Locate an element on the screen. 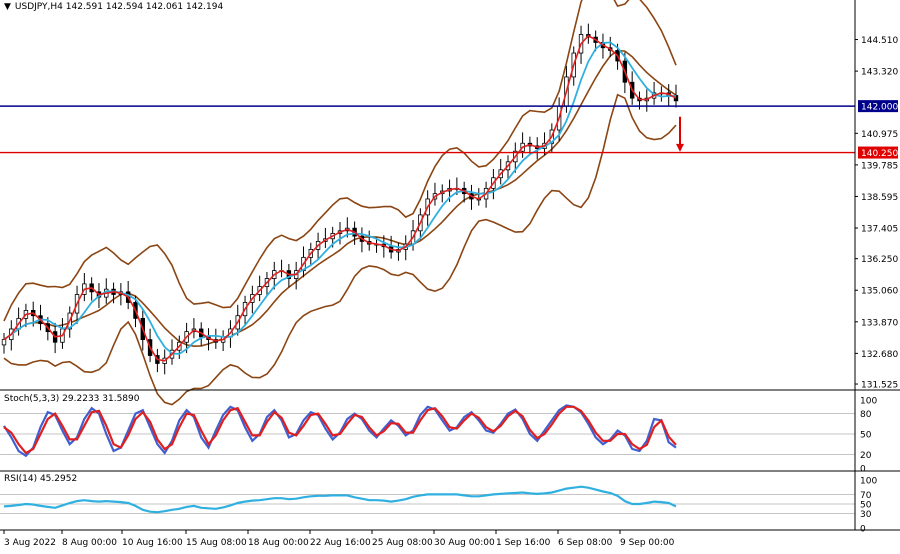 Image resolution: width=900 pixels, height=554 pixels. symbol-label: USDJPY,H4 is located at coordinates (38, 7).